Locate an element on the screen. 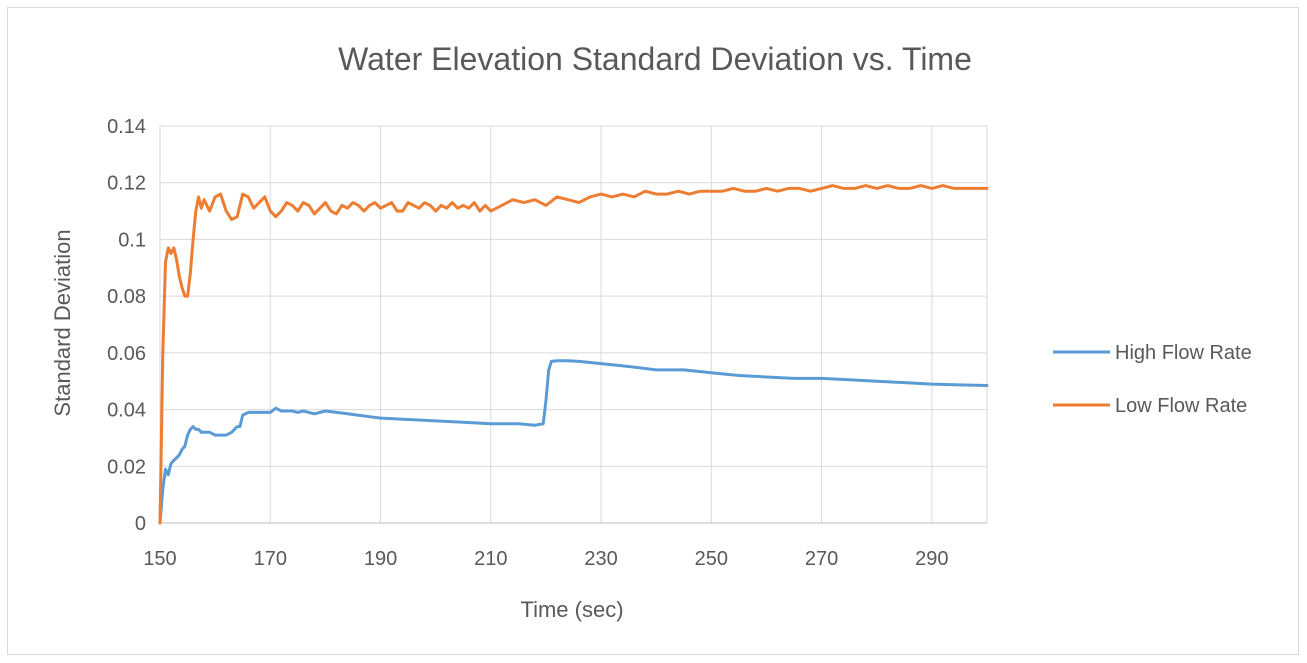  y-tick-label: 0.1 is located at coordinates (132, 240).